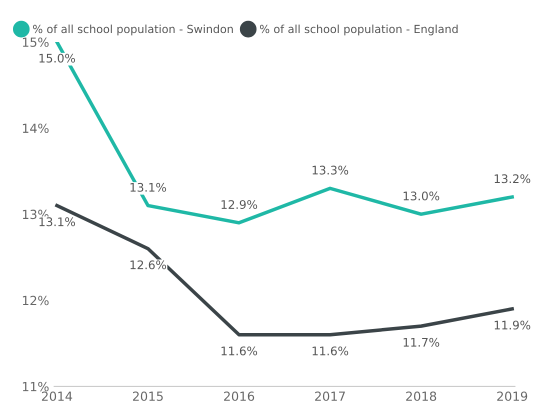 The image size is (542, 420). What do you see at coordinates (359, 30) in the screenshot?
I see `legend-label: % of all school population - England` at bounding box center [359, 30].